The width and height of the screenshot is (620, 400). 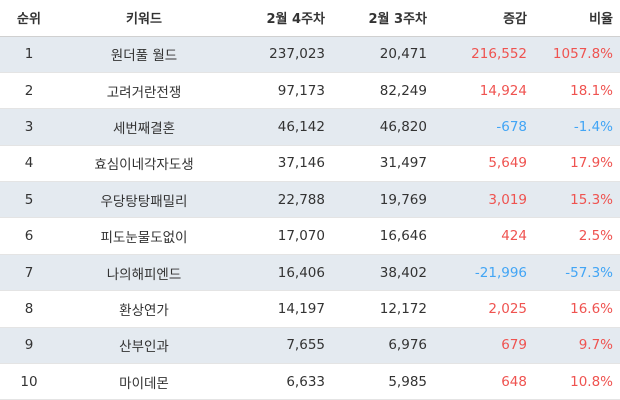 I want to click on cell-rank: 2, so click(x=29, y=90).